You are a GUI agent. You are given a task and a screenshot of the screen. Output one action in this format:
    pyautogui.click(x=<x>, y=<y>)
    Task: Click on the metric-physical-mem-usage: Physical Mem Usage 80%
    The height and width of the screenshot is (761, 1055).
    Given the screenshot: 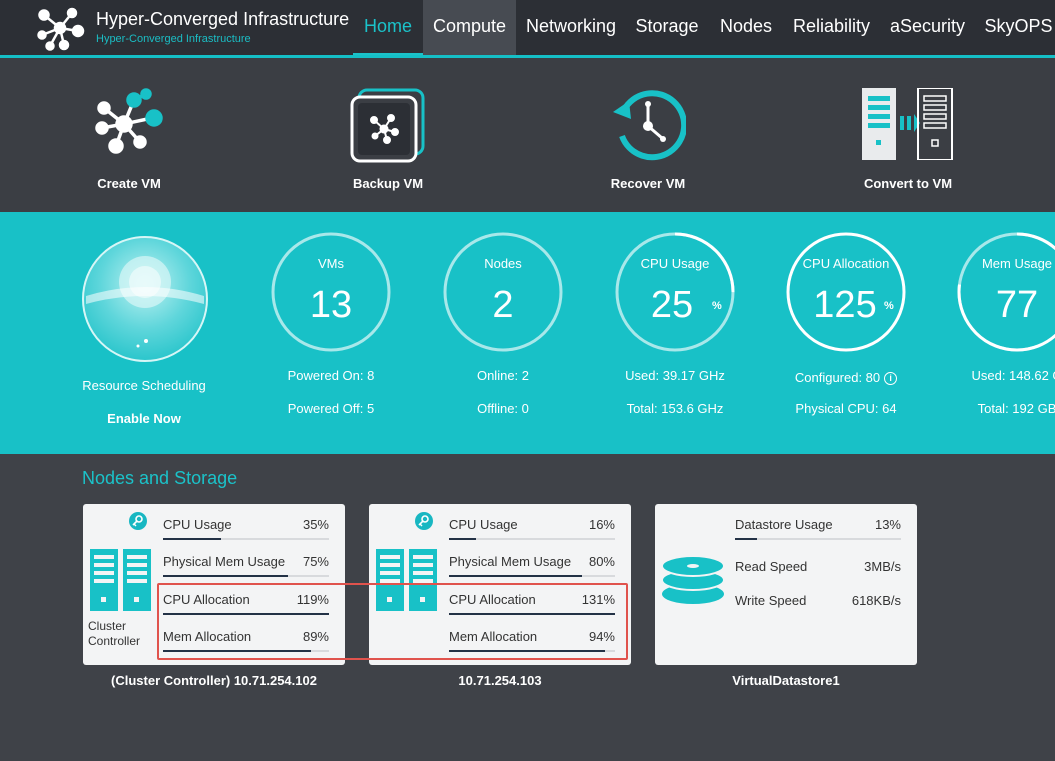 What is the action you would take?
    pyautogui.click(x=532, y=567)
    